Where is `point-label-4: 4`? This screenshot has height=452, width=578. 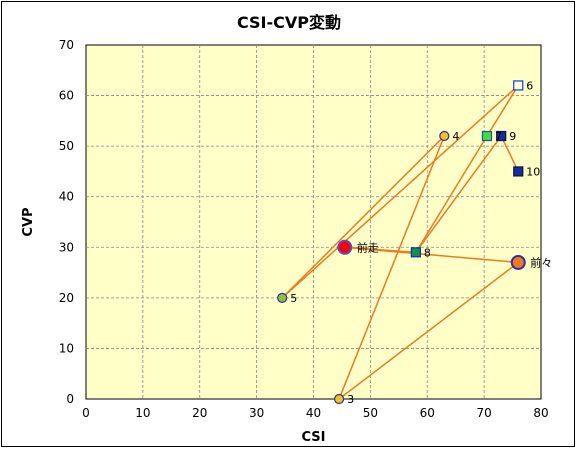
point-label-4: 4 is located at coordinates (455, 136).